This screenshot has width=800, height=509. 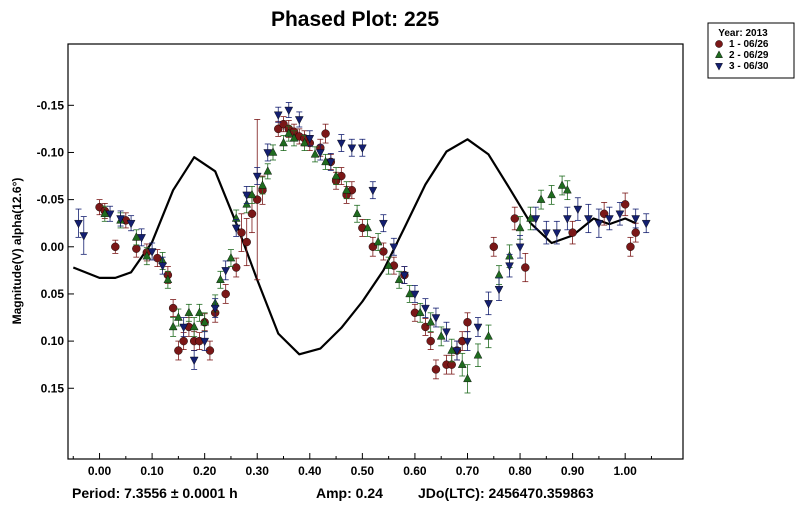 I want to click on x-tick-label: 0.90, so click(x=573, y=471).